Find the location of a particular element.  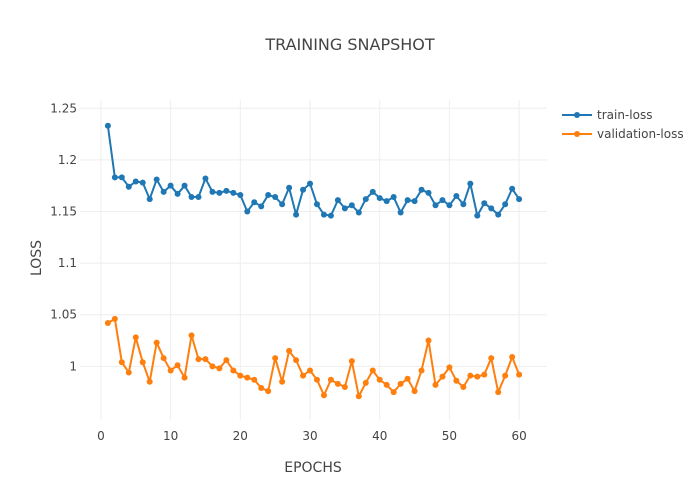

y-tick-label: 1.2 is located at coordinates (67, 160).